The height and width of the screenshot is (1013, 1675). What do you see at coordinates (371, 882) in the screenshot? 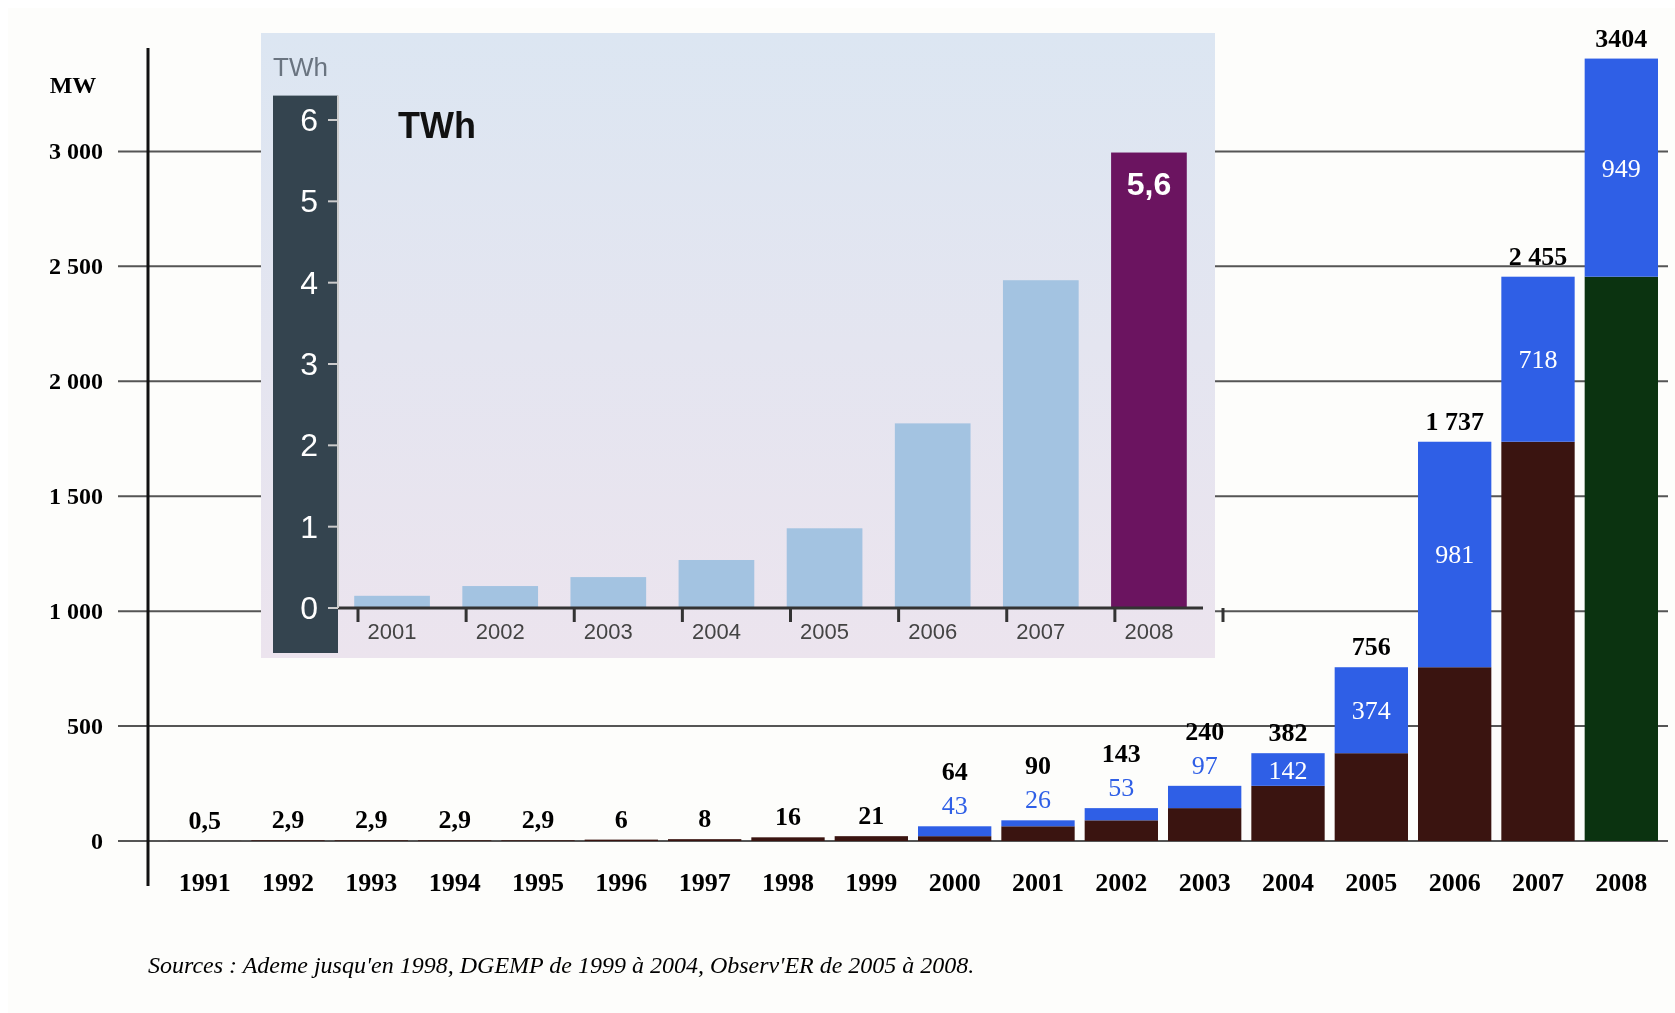
I see `x-tick-label: 1993` at bounding box center [371, 882].